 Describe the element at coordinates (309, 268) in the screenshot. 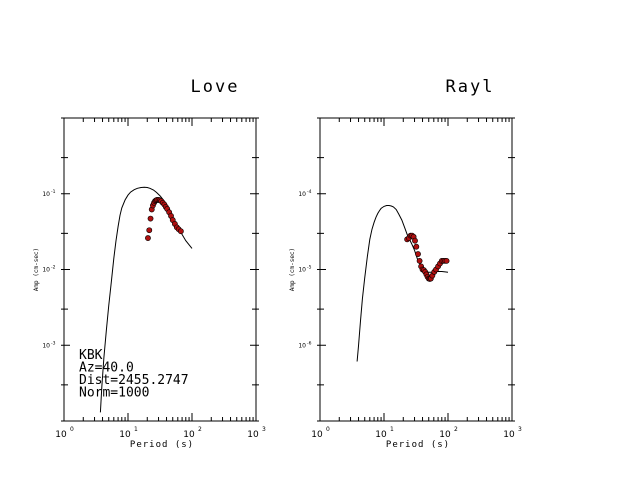

I see `panel-2-y-tick-exp: -5` at that location.